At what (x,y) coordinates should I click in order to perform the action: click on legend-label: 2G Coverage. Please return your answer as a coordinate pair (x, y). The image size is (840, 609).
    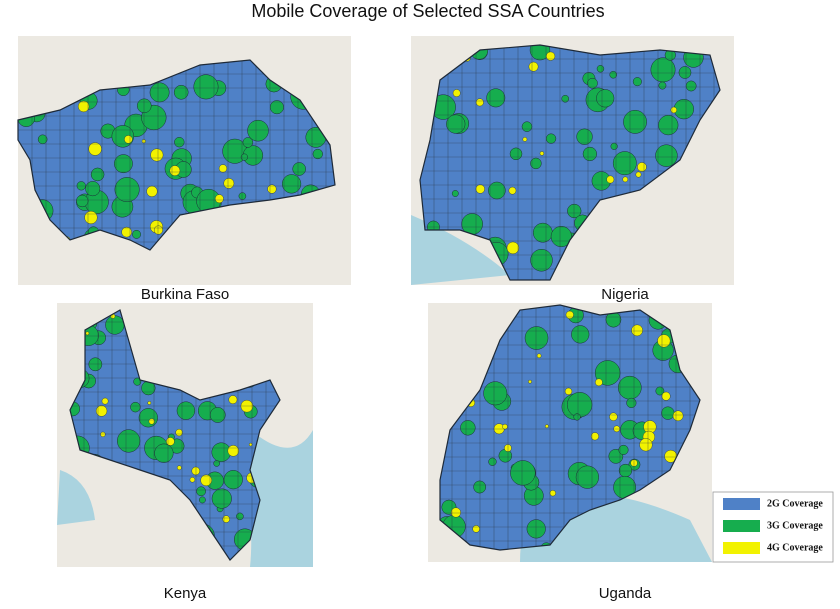
    Looking at the image, I should click on (795, 503).